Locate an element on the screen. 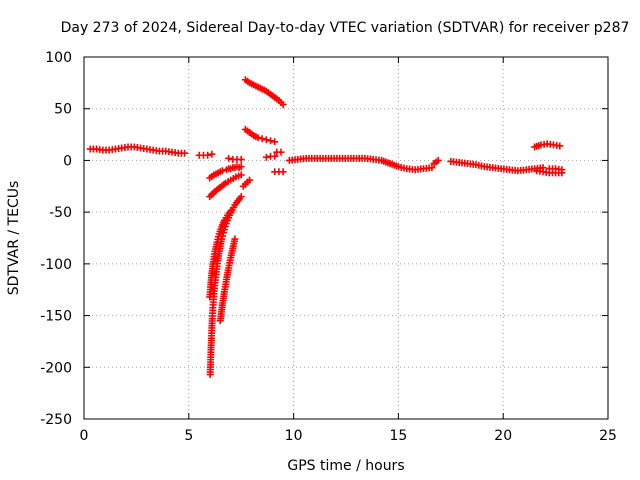 The height and width of the screenshot is (480, 640). series-short-9h is located at coordinates (279, 152).